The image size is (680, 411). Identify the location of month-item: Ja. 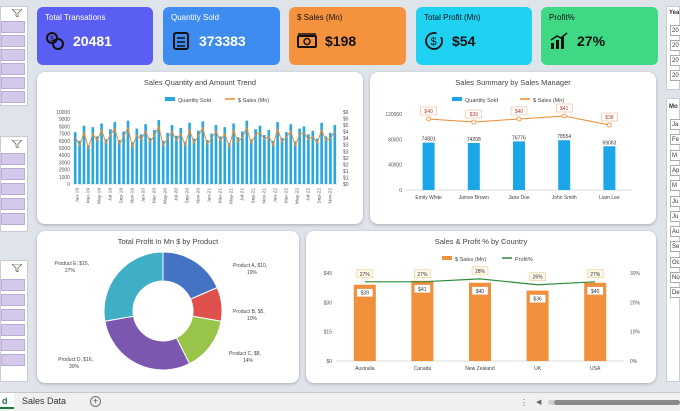
(675, 124).